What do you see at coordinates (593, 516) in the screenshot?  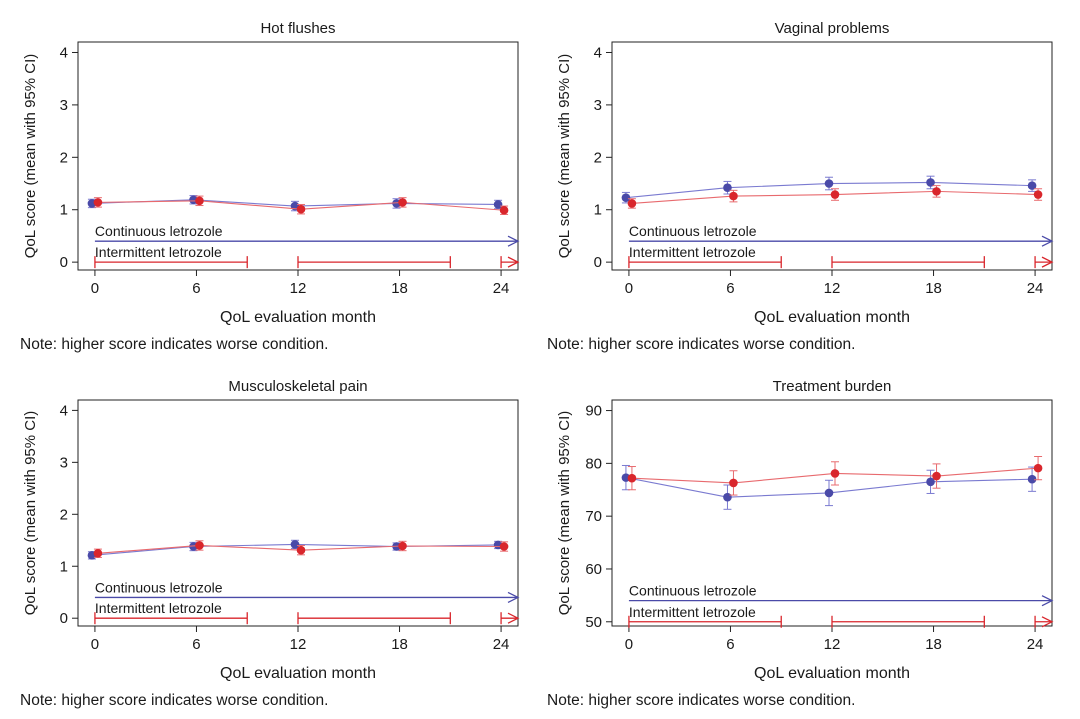 I see `y-tick-label: 70` at bounding box center [593, 516].